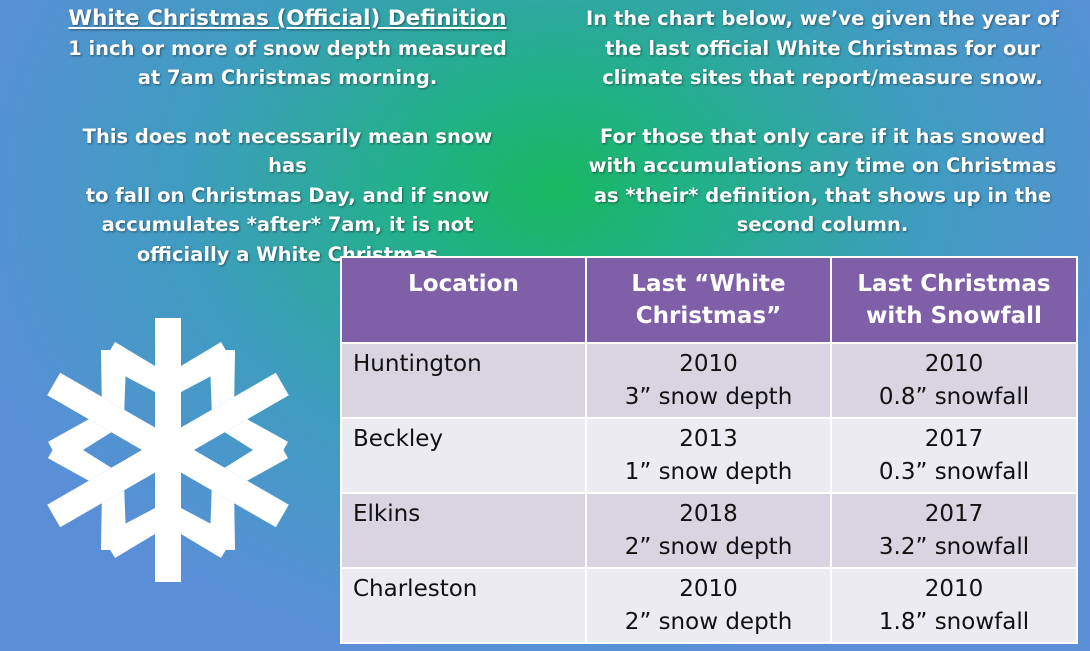 This screenshot has width=1090, height=651. What do you see at coordinates (463, 300) in the screenshot?
I see `header-location: Location` at bounding box center [463, 300].